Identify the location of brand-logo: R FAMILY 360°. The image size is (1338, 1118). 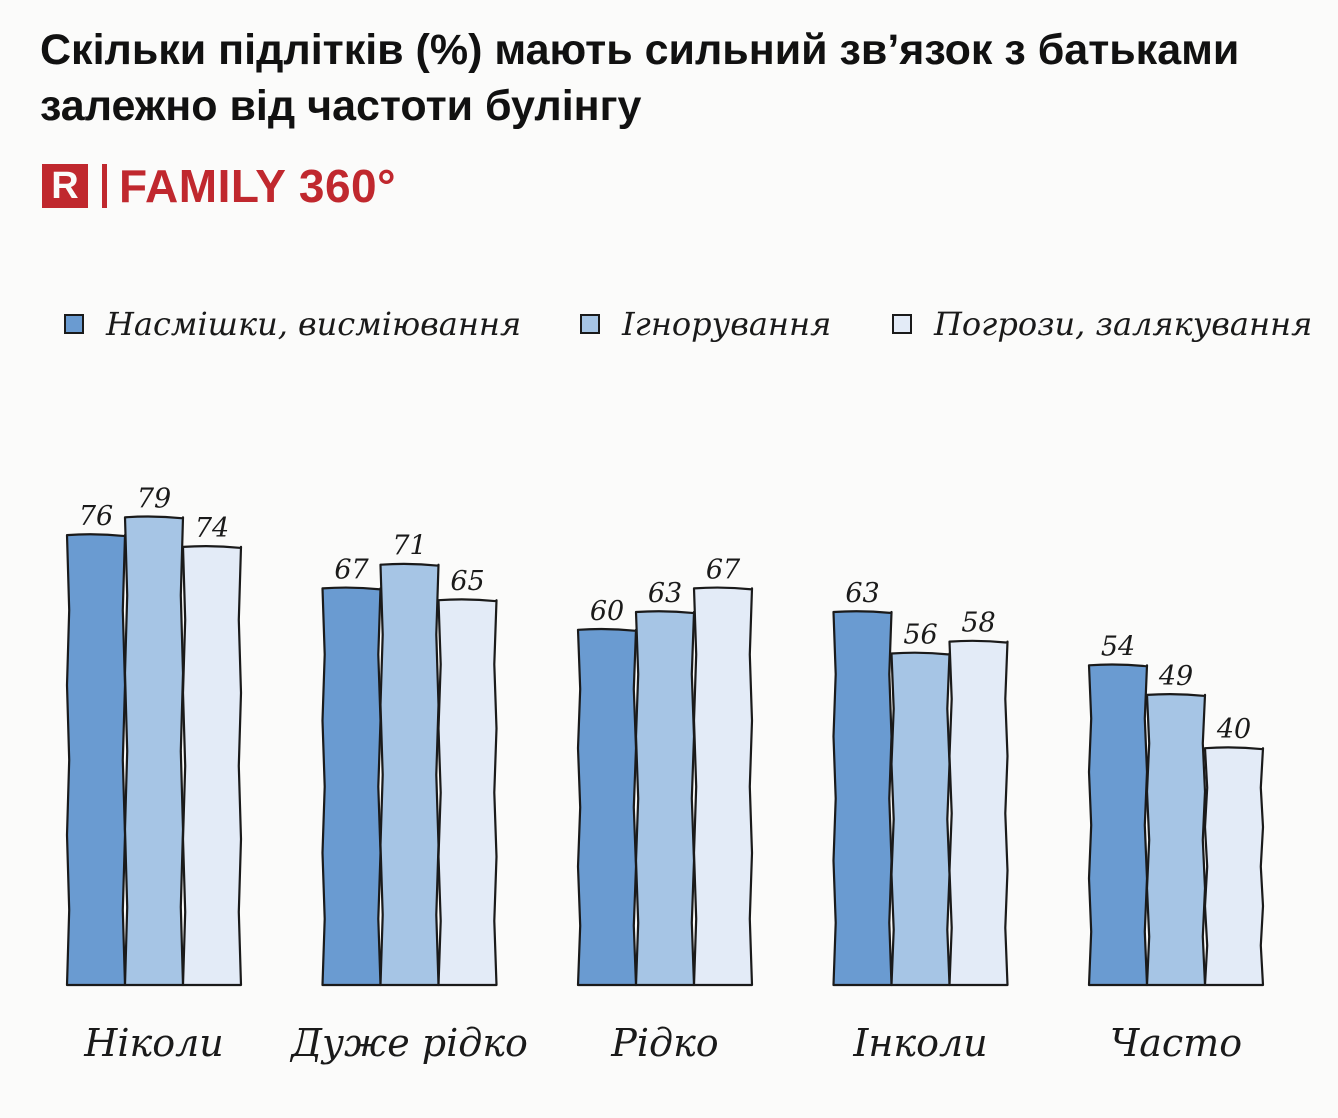
(219, 186).